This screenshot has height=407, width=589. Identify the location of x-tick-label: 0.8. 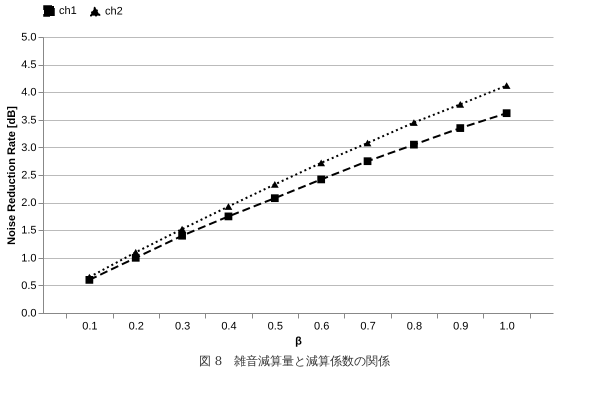
(414, 326).